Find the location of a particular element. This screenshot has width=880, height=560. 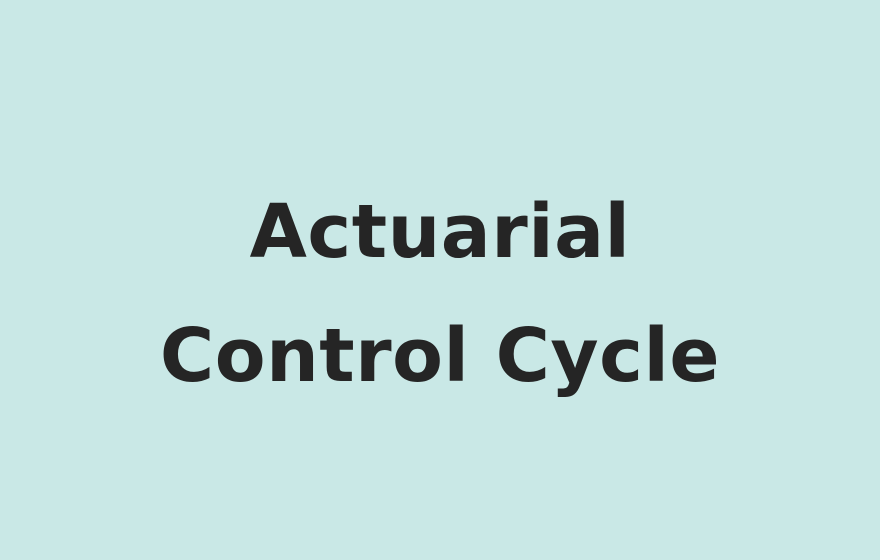

title-line-2: Control Cycle is located at coordinates (440, 356).